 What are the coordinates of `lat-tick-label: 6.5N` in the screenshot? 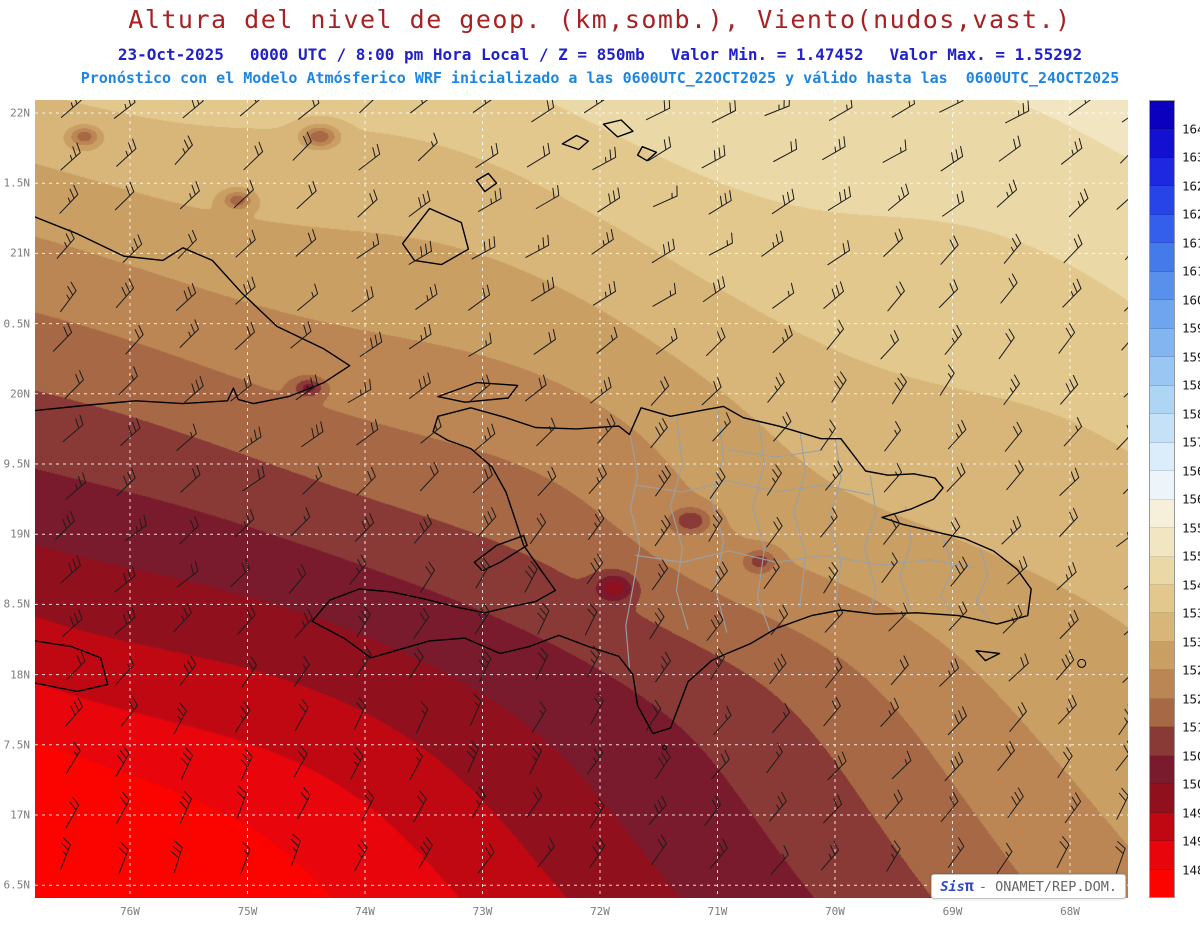 It's located at (17, 885).